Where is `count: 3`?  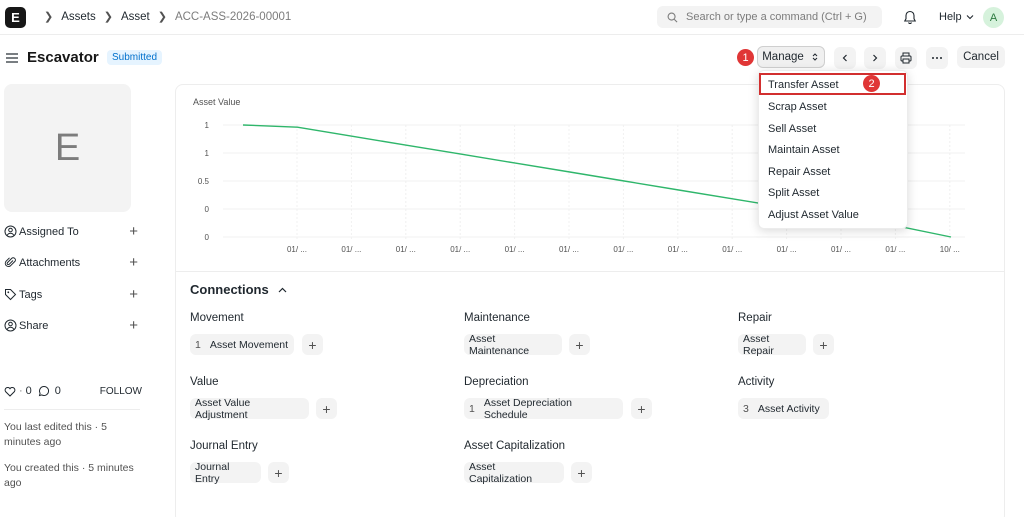
count: 3 is located at coordinates (746, 408).